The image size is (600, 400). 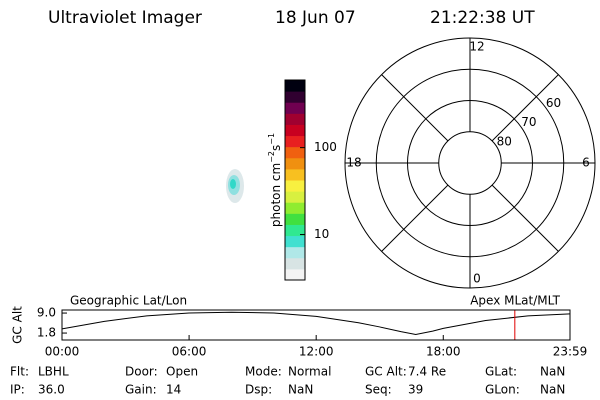 What do you see at coordinates (415, 390) in the screenshot?
I see `field-value: 39` at bounding box center [415, 390].